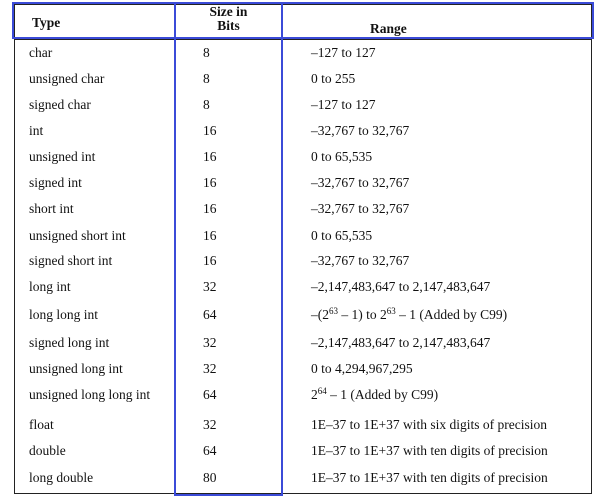  I want to click on range-text: 2, so click(314, 394).